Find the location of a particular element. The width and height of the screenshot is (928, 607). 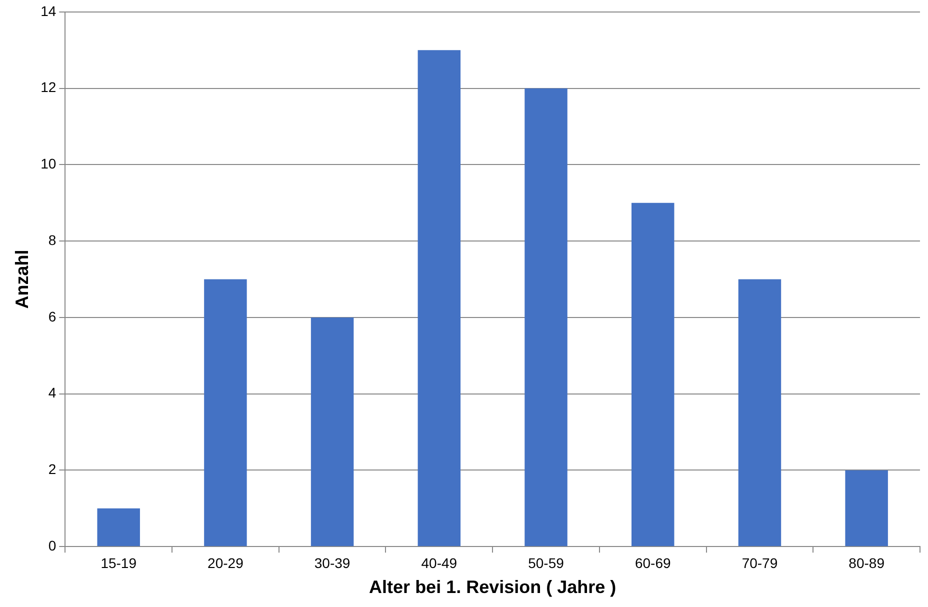

x-tick-label: 15-19 is located at coordinates (118, 562).